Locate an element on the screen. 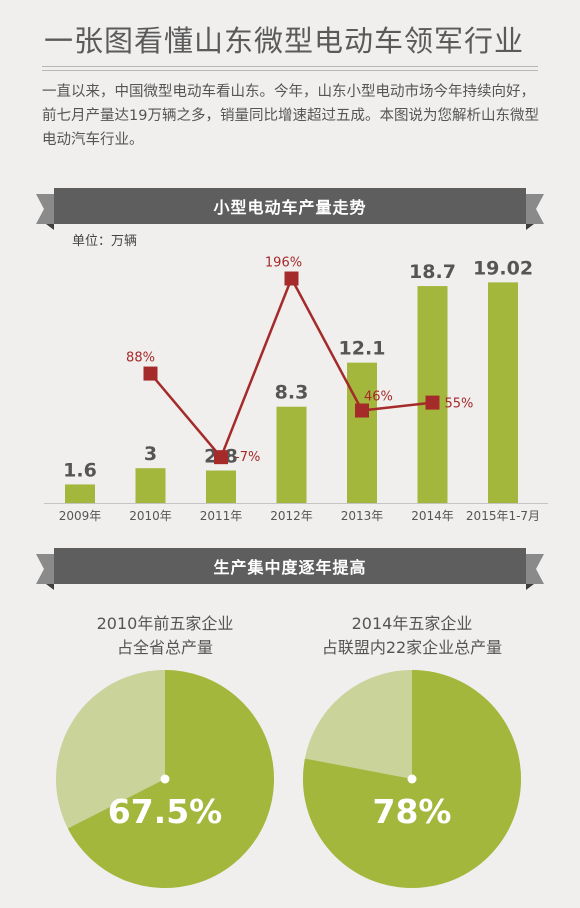  pie-caption-2010-line2: 占全省总产量 is located at coordinates (164, 647).